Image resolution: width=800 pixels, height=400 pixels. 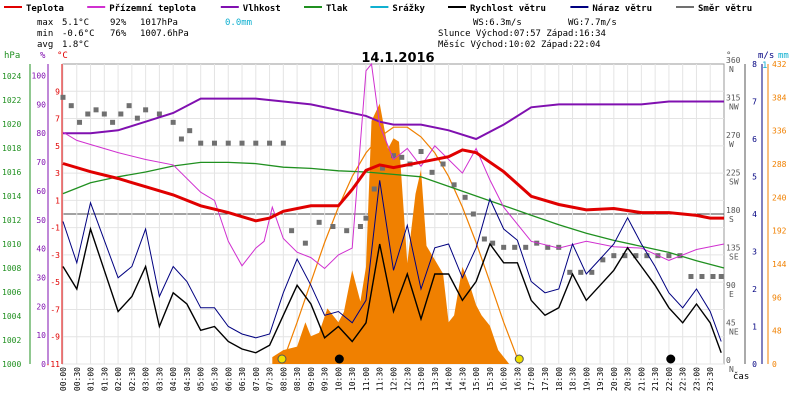 I want to click on time-tick: 13:30, so click(x=435, y=379).